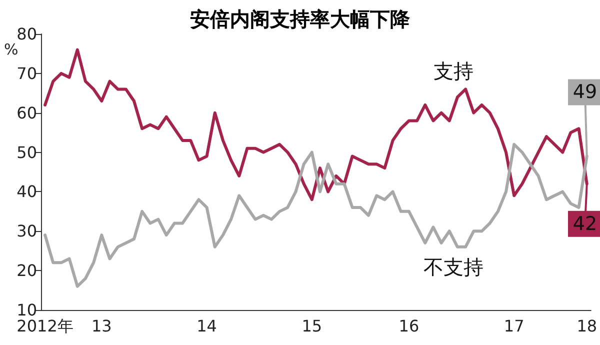  Describe the element at coordinates (585, 223) in the screenshot. I see `annotation: 42` at that location.